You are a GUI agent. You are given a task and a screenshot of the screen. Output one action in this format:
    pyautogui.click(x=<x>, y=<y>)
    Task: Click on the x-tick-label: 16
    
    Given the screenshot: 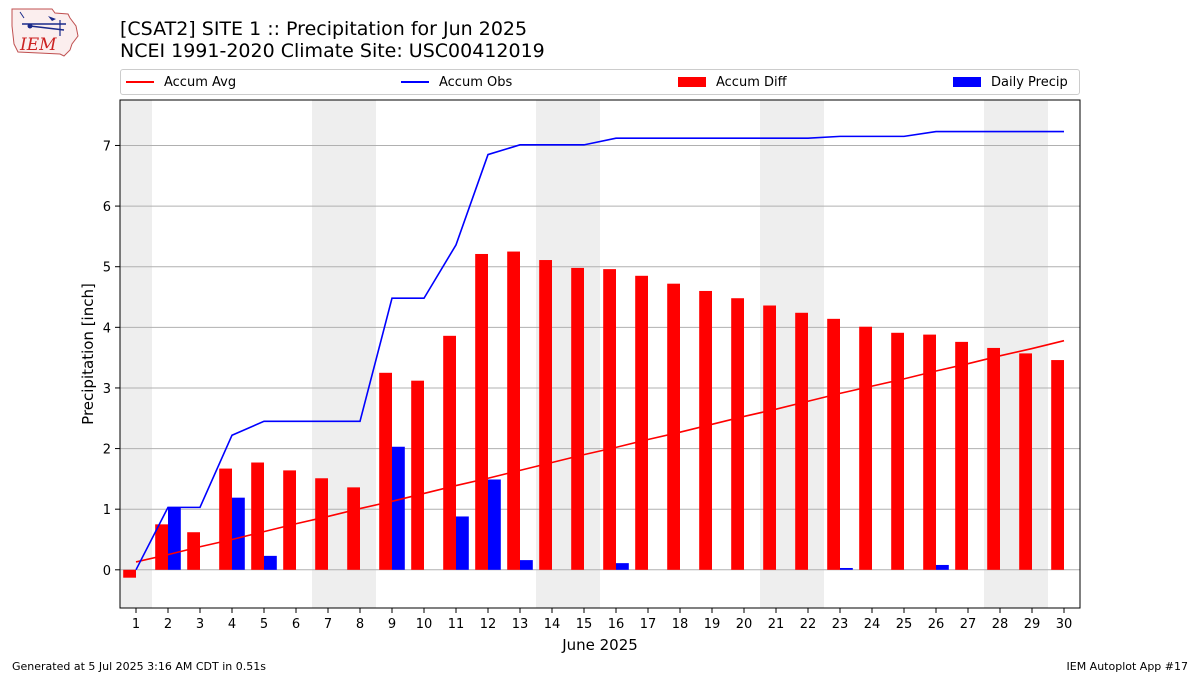 What is the action you would take?
    pyautogui.click(x=616, y=624)
    